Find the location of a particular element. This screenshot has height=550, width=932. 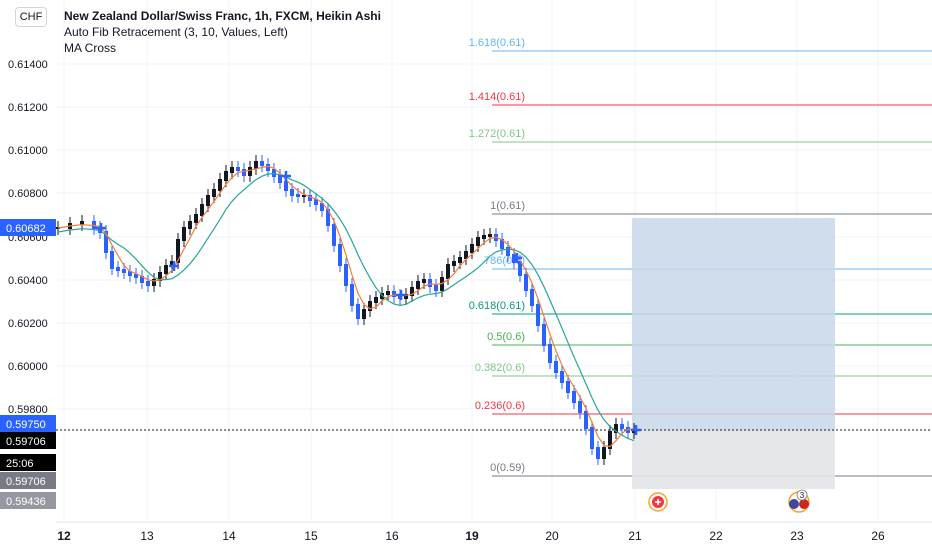

price-badge-label: 25:06 is located at coordinates (20, 464).